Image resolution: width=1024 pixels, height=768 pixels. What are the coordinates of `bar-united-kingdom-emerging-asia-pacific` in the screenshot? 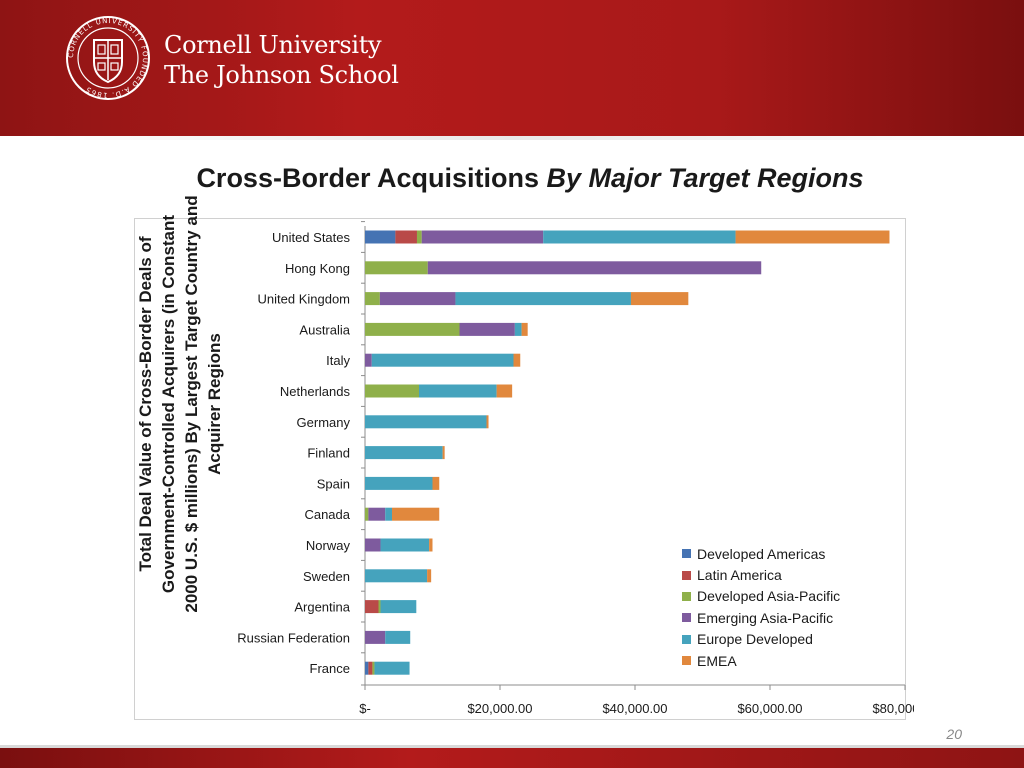 It's located at (417, 299).